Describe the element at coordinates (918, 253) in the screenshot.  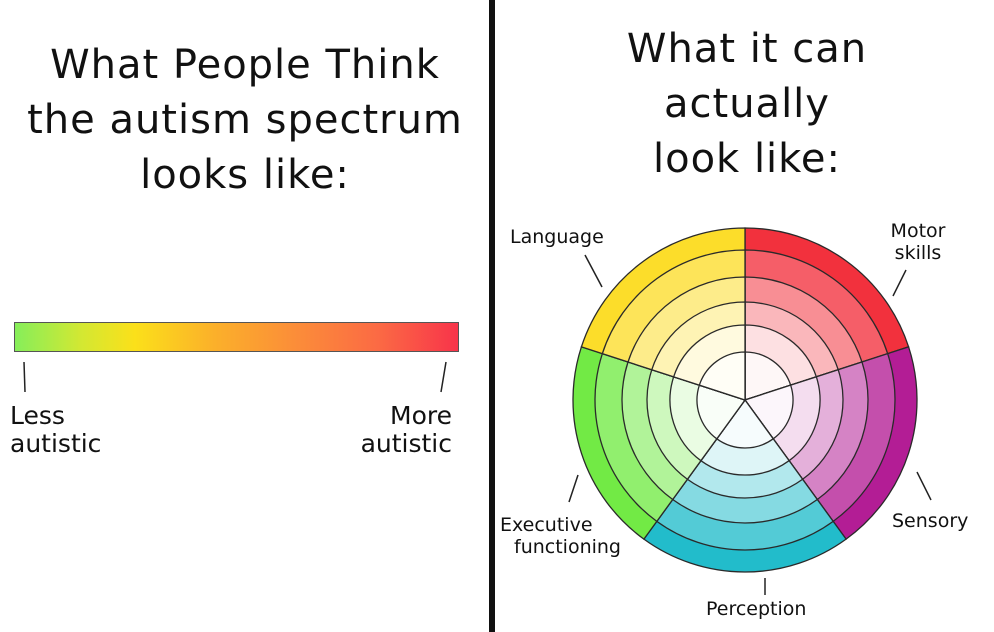
I see `label-line: skills` at that location.